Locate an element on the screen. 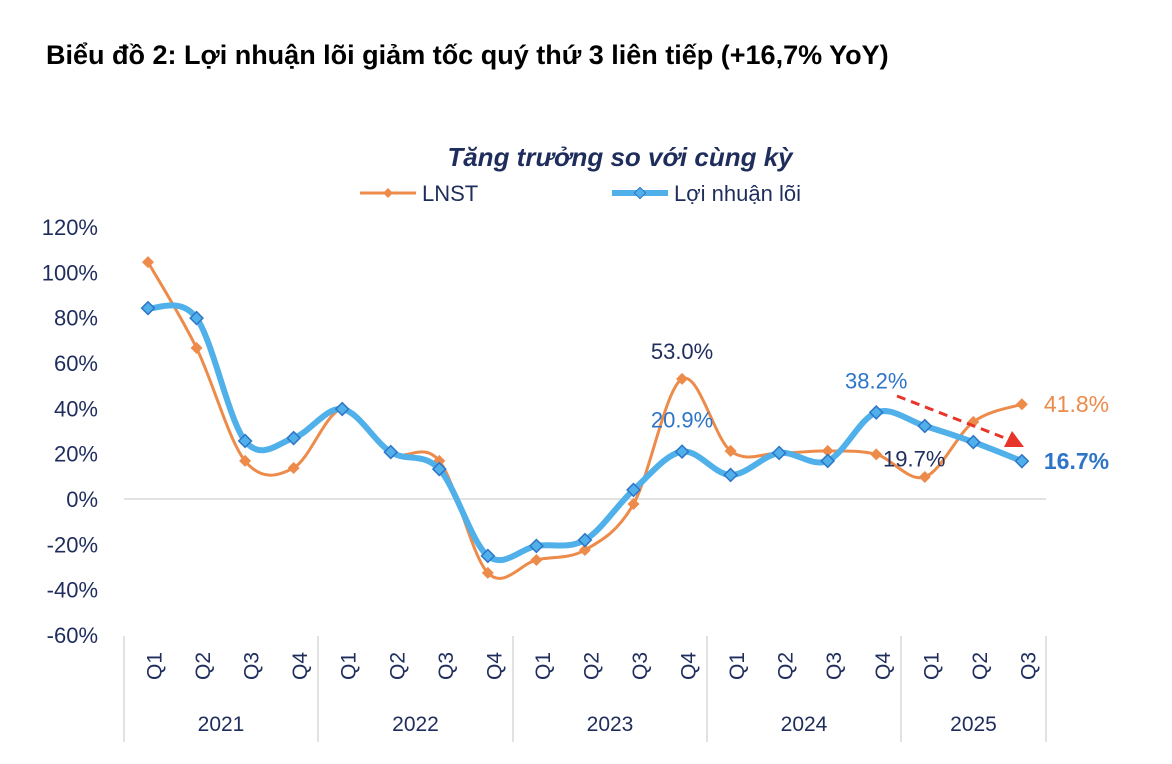  year-label: 2024 is located at coordinates (804, 724).